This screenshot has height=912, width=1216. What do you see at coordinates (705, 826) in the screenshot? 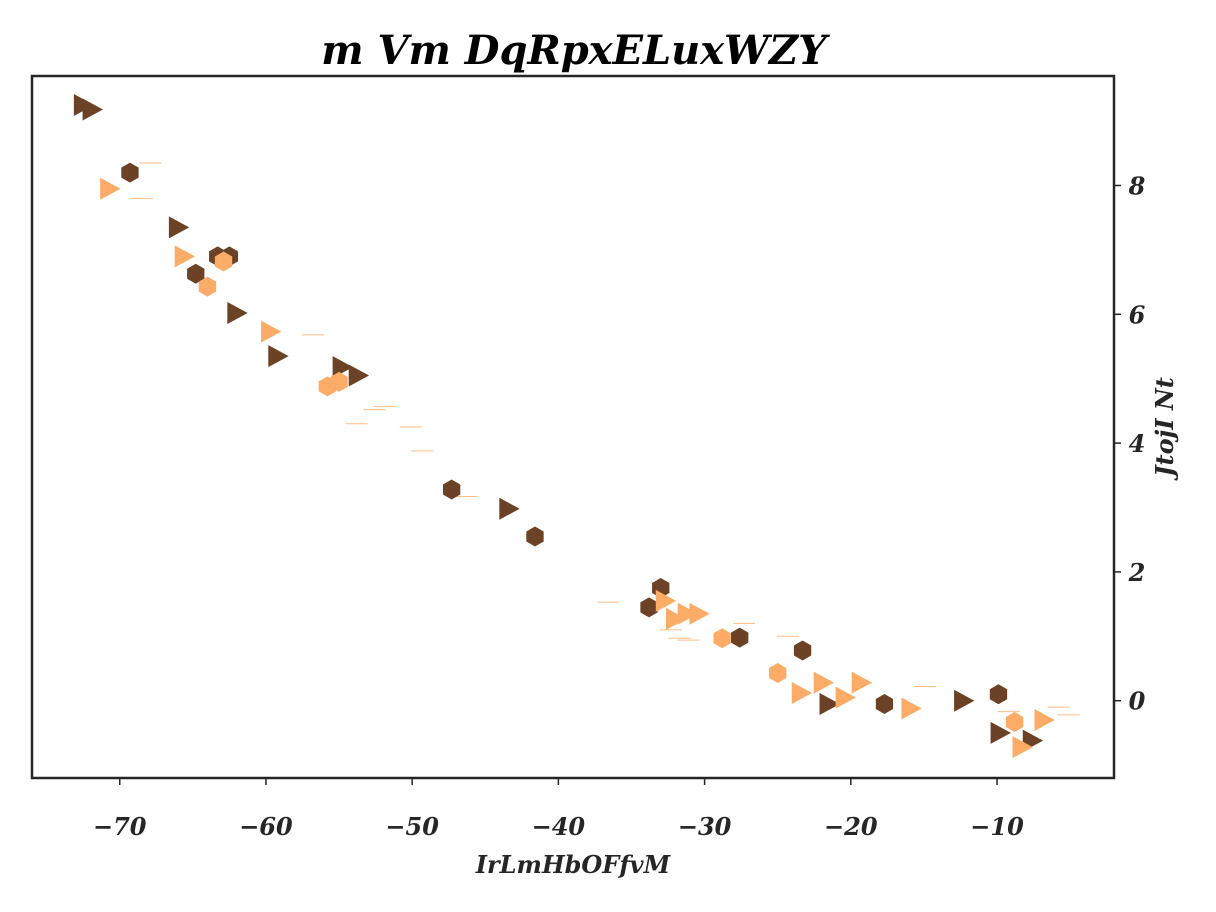
I see `x-tick-label: −30` at bounding box center [705, 826].